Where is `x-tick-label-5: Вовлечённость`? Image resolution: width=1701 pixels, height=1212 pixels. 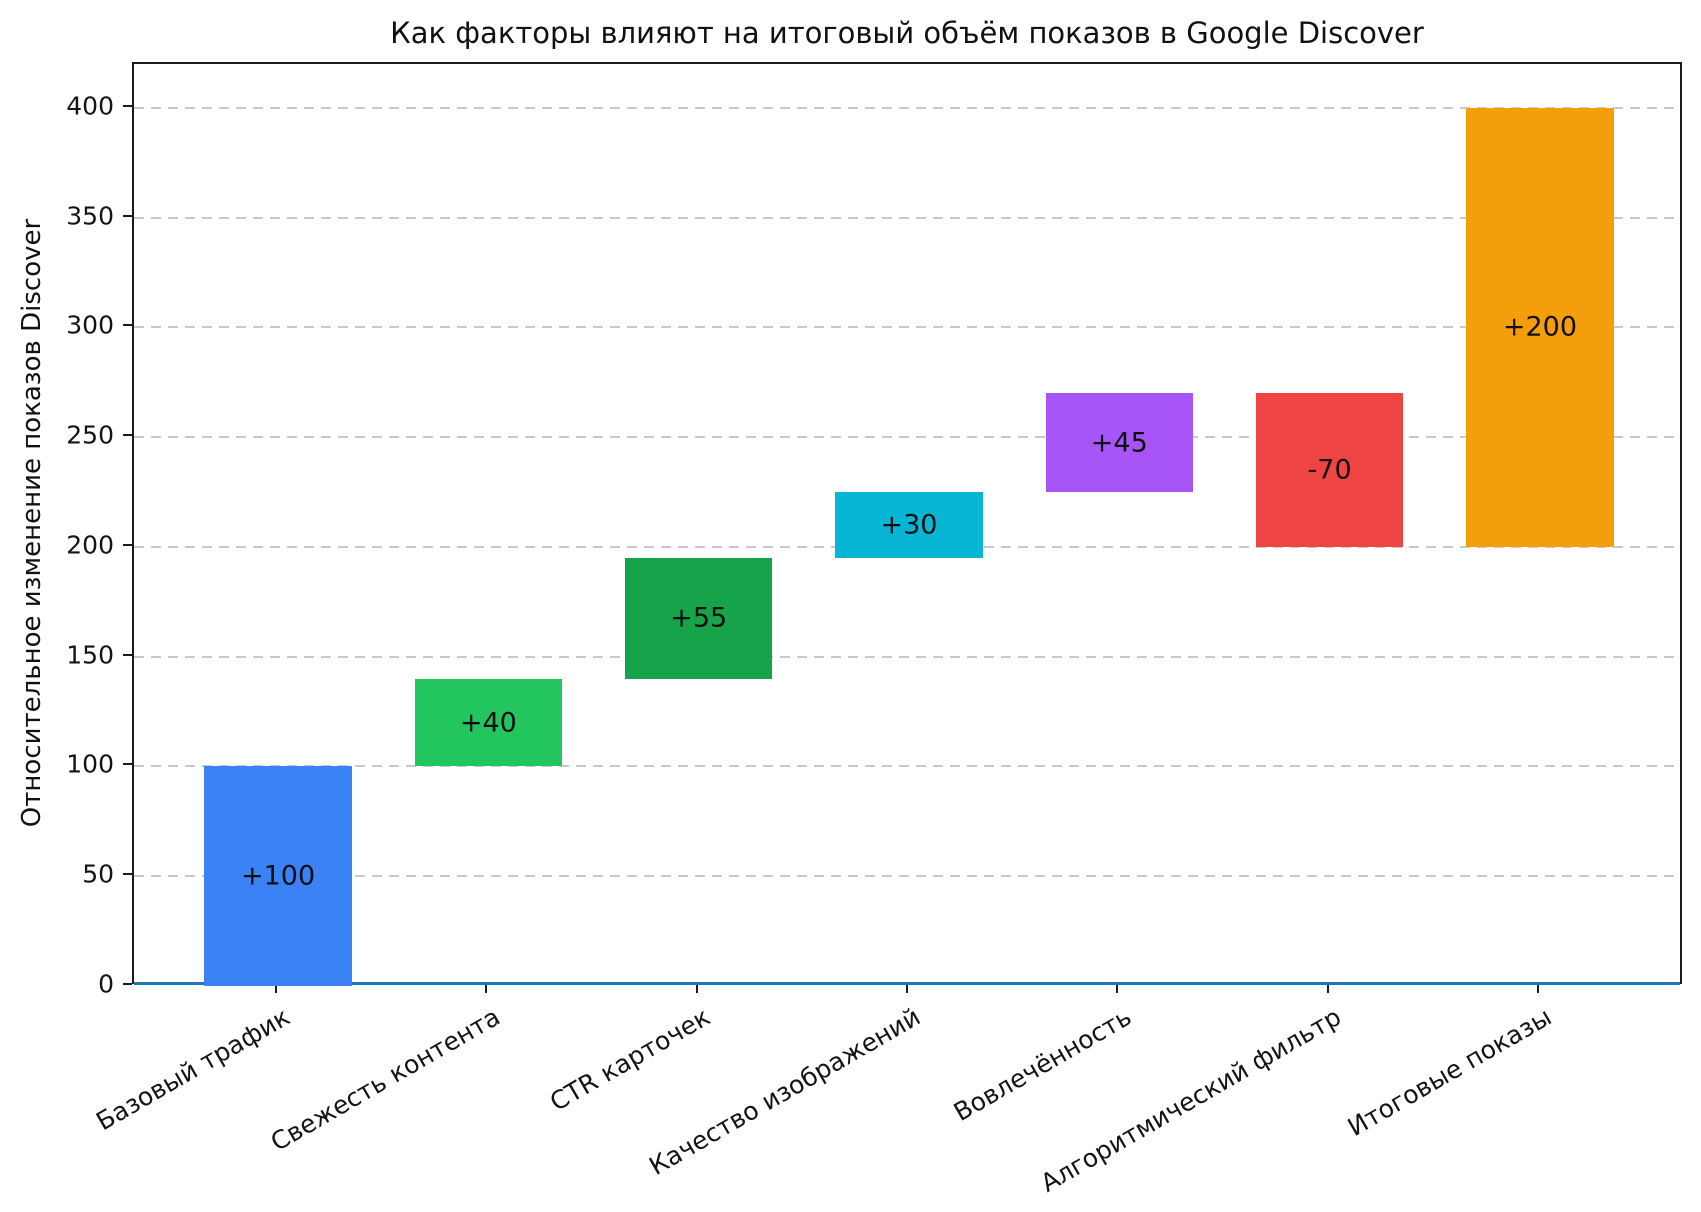 x-tick-label-5: Вовлечённость is located at coordinates (1042, 1064).